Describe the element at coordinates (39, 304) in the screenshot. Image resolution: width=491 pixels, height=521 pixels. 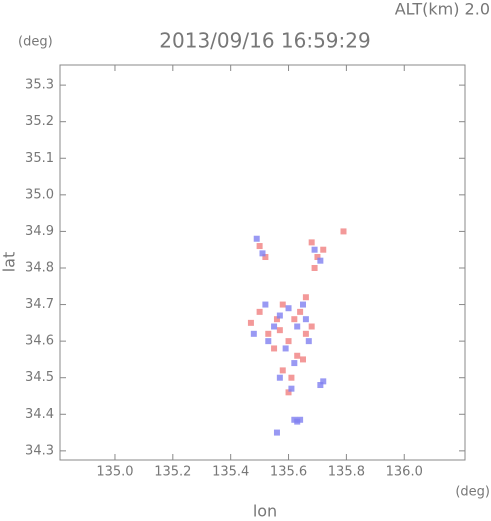
I see `y-tick-label: 34.7` at that location.